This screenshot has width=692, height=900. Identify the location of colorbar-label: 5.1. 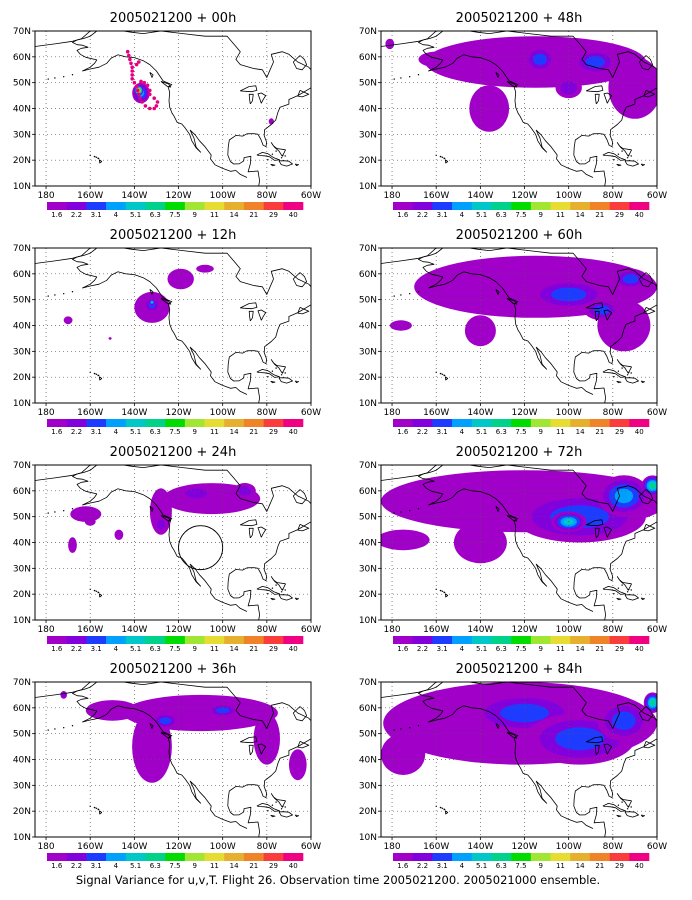
(481, 866).